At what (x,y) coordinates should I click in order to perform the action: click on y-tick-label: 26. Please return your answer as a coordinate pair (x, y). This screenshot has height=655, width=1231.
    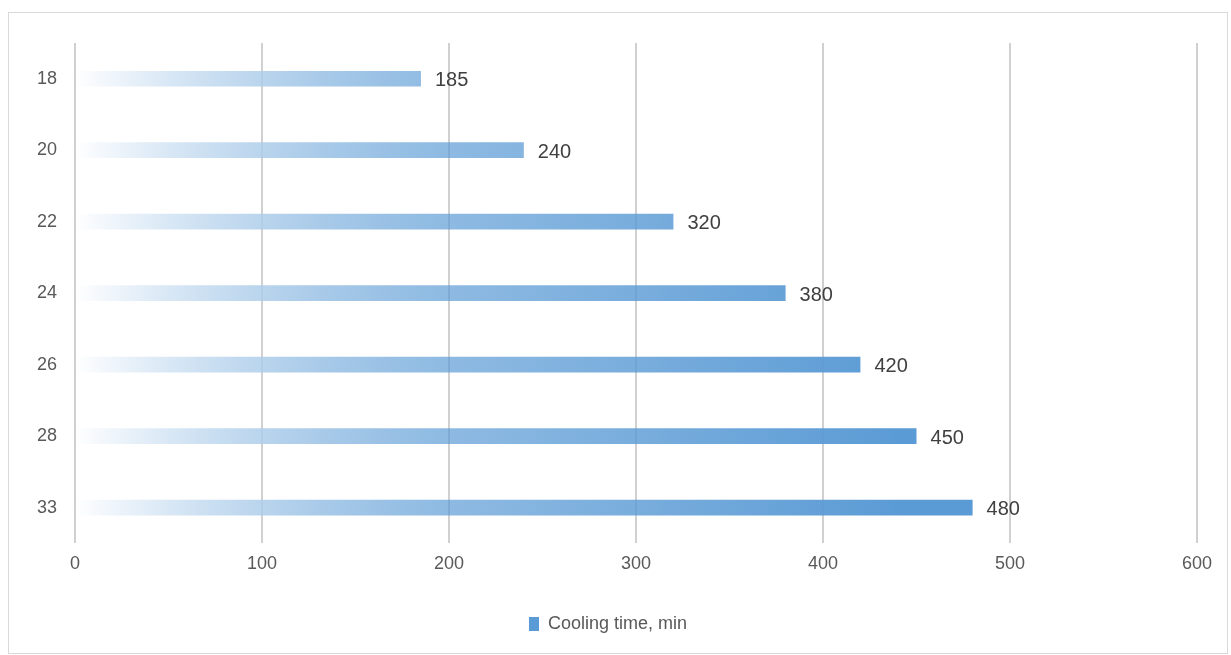
    Looking at the image, I should click on (47, 363).